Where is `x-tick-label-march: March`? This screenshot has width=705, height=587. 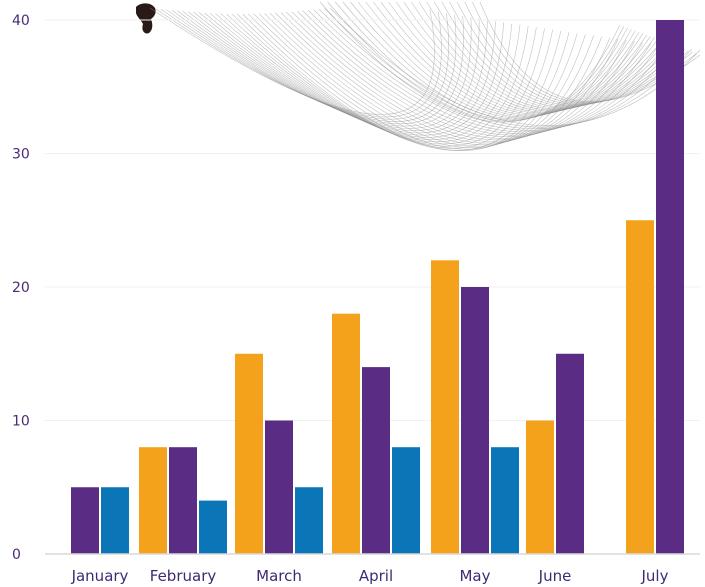
x-tick-label-march: March is located at coordinates (279, 576).